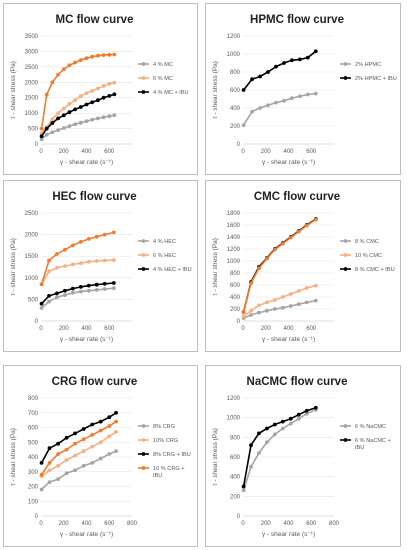  Describe the element at coordinates (163, 65) in the screenshot. I see `mc-legend-label: 4 % MC` at that location.